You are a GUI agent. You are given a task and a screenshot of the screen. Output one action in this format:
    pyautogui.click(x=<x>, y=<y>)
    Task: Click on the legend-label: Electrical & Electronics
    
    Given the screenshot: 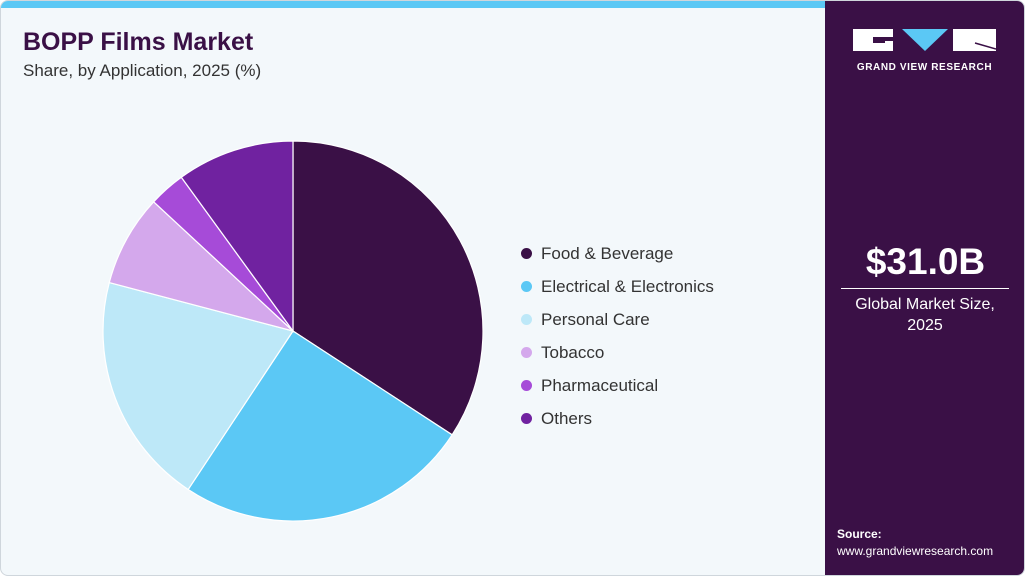 What is the action you would take?
    pyautogui.click(x=627, y=286)
    